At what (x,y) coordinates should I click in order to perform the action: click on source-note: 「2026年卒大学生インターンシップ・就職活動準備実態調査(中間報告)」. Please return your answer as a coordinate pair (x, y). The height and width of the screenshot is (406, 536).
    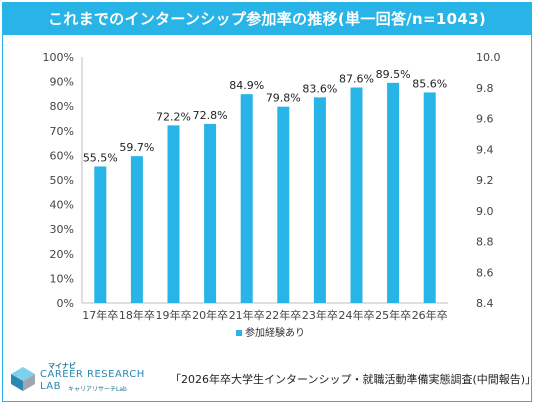
    Looking at the image, I should click on (353, 379).